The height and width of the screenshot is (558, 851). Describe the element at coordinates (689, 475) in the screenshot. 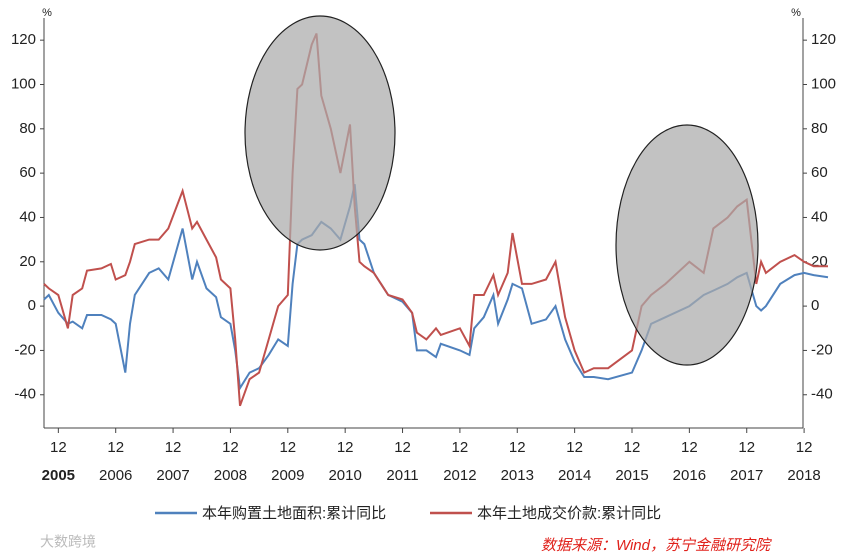

I see `x-year-label: 2016` at that location.